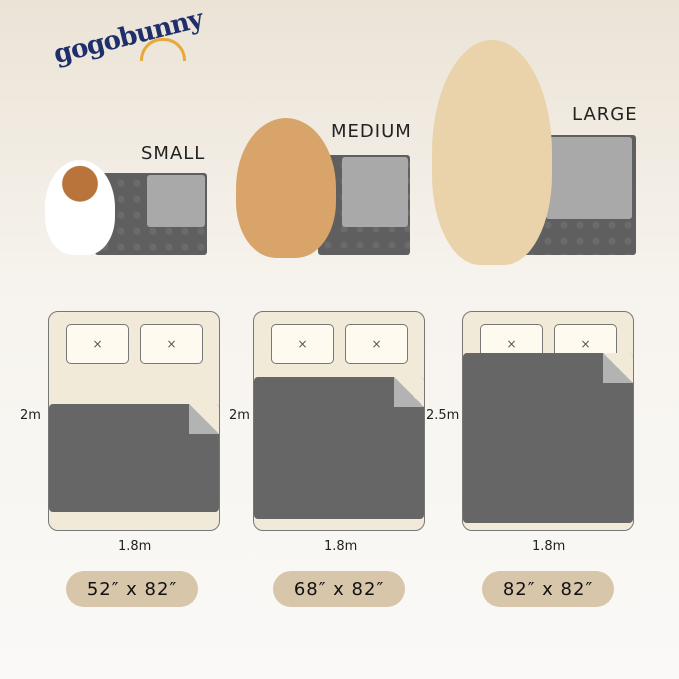 The width and height of the screenshot is (679, 679). Describe the element at coordinates (605, 114) in the screenshot. I see `size-label-large: LARGE` at that location.